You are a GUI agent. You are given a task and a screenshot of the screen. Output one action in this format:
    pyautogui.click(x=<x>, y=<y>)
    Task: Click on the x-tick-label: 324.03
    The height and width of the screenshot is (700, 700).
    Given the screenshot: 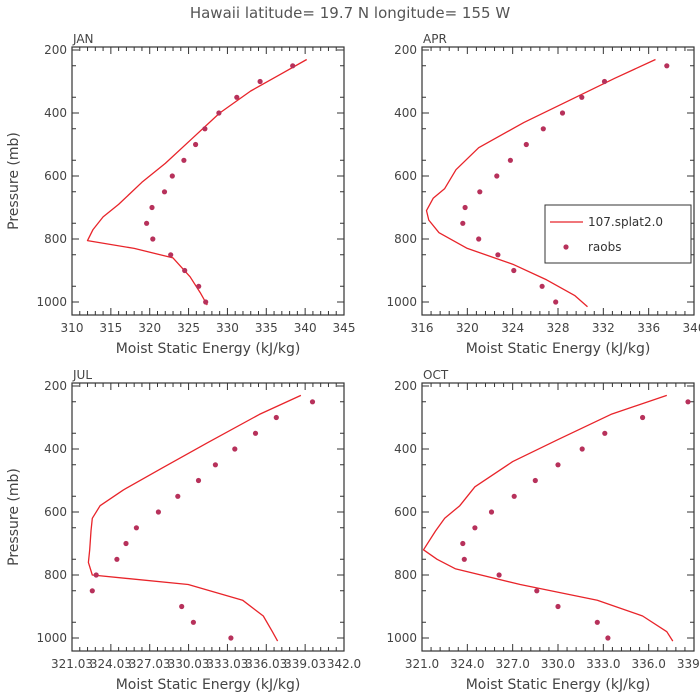 What is the action you would take?
    pyautogui.click(x=111, y=664)
    